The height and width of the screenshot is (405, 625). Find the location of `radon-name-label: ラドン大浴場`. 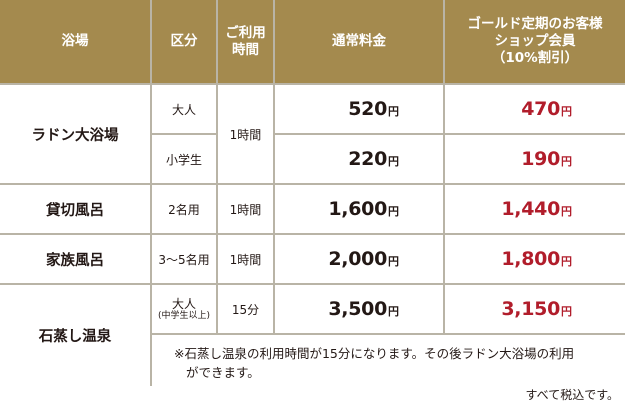

radon-name-label: ラドン大浴場 is located at coordinates (75, 135).